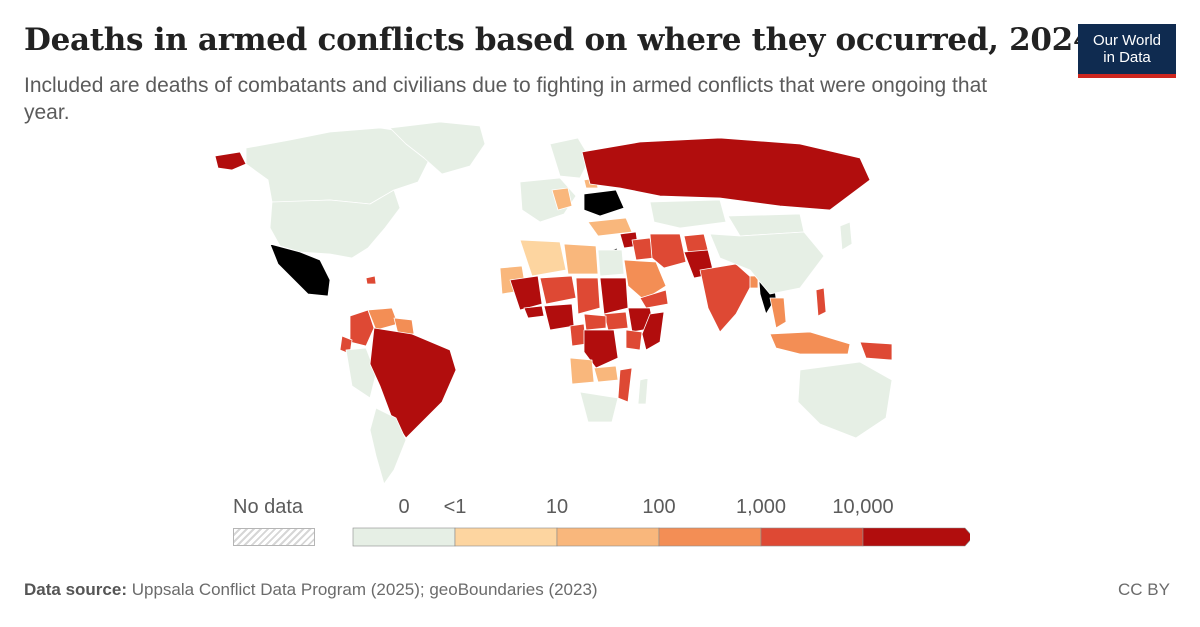  Describe the element at coordinates (726, 174) in the screenshot. I see `region-russia: Russia` at that location.